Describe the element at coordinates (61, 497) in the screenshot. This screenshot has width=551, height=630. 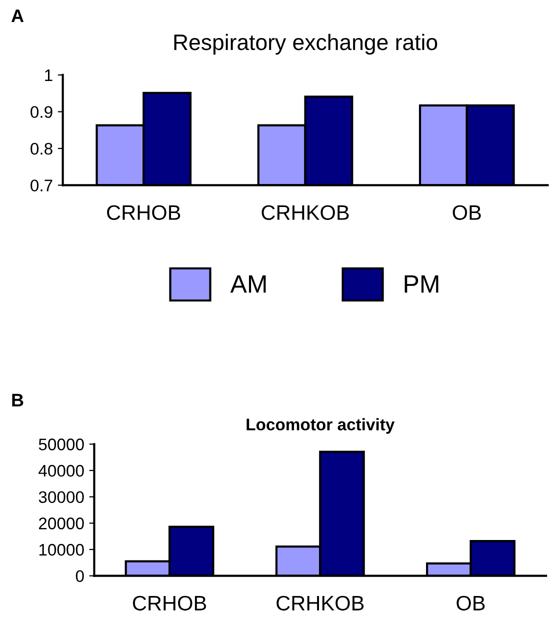
I see `y-tick-label: 30000` at that location.